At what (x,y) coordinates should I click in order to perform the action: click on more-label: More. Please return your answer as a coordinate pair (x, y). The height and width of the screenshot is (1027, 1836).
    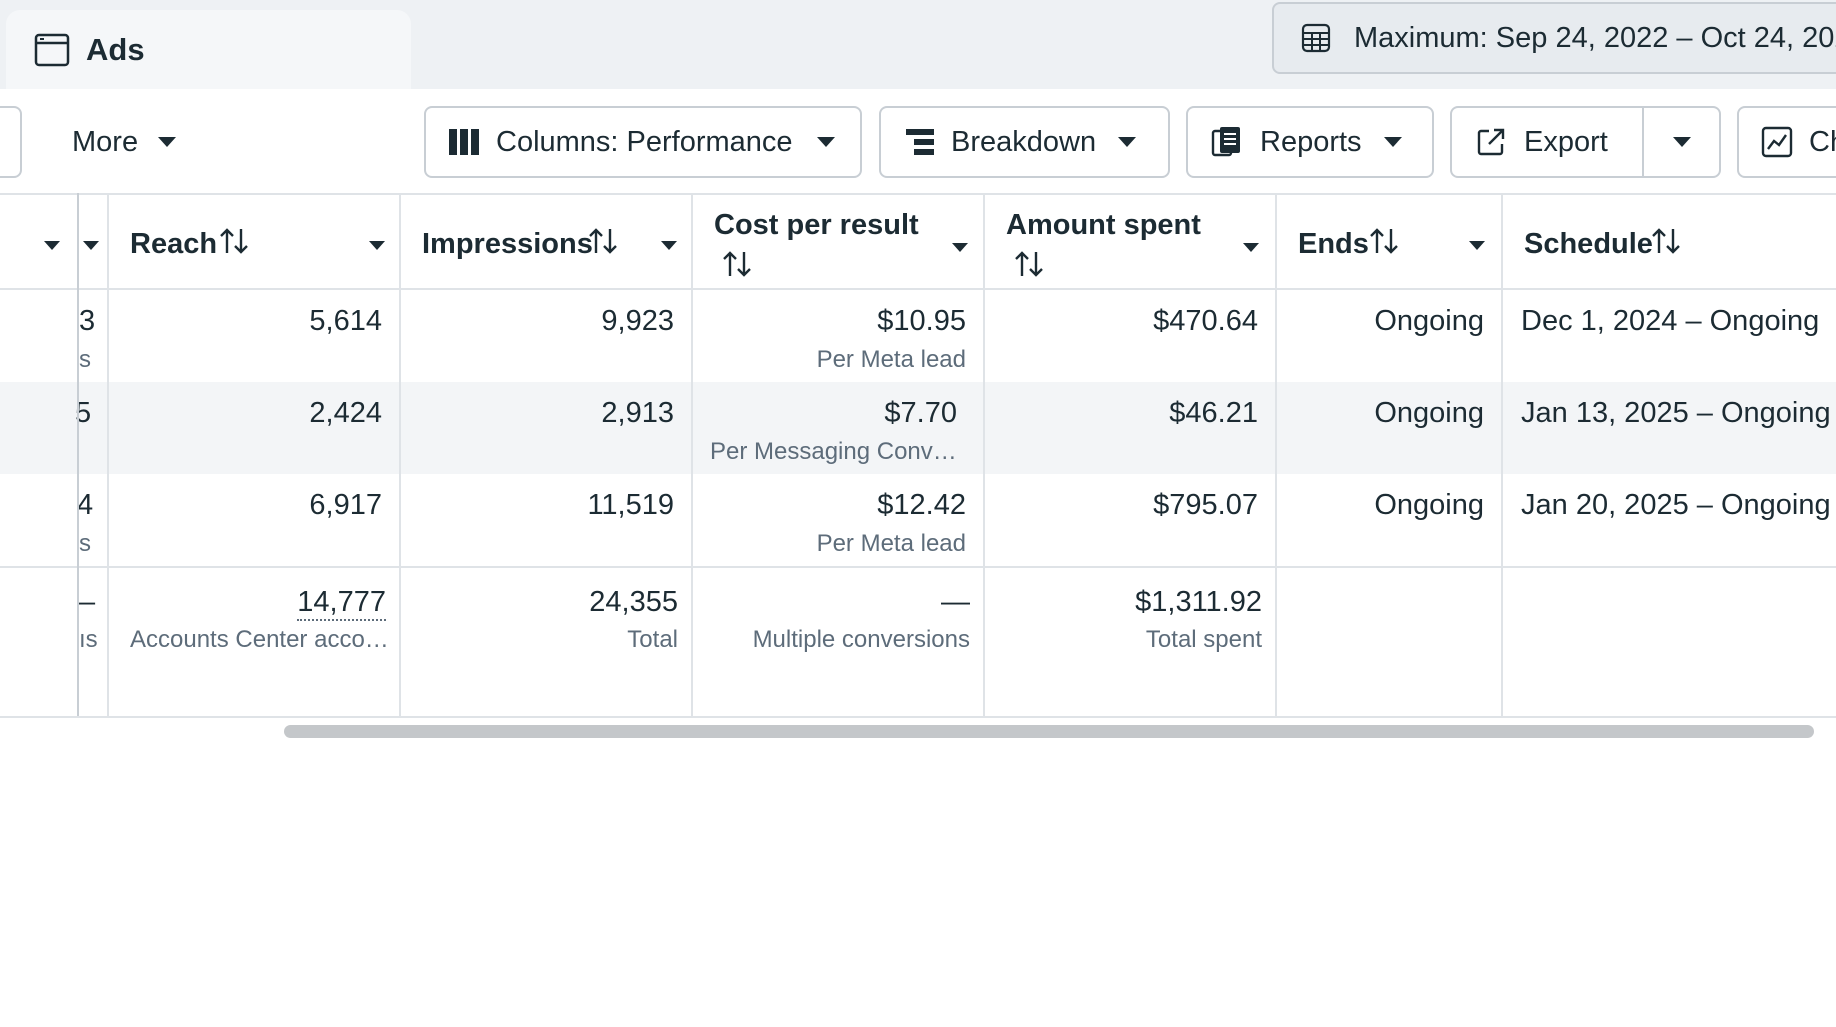
    Looking at the image, I should click on (105, 141).